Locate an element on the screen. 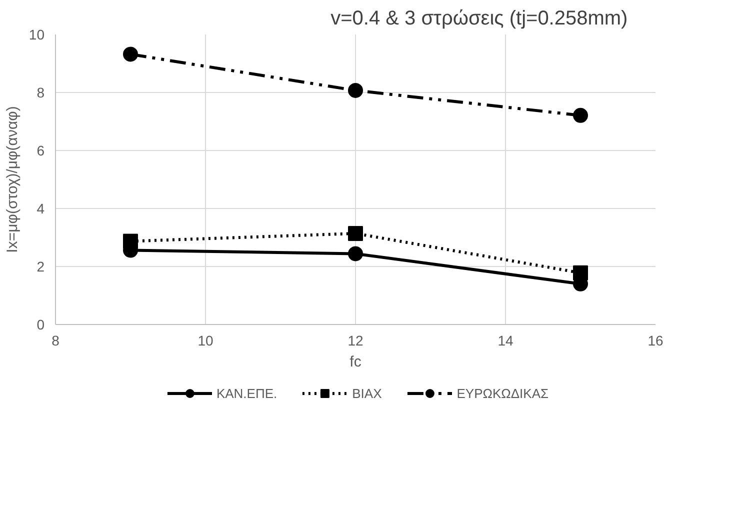 The height and width of the screenshot is (505, 737). legend-label: ΒΙΑΧ is located at coordinates (367, 393).